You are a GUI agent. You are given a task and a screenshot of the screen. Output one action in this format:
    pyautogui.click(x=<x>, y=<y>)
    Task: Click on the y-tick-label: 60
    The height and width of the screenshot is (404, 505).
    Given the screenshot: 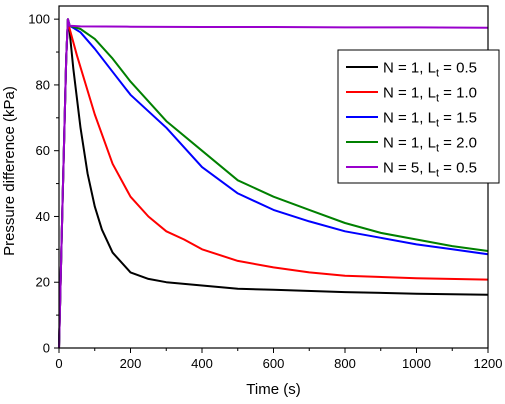 What is the action you would take?
    pyautogui.click(x=43, y=150)
    